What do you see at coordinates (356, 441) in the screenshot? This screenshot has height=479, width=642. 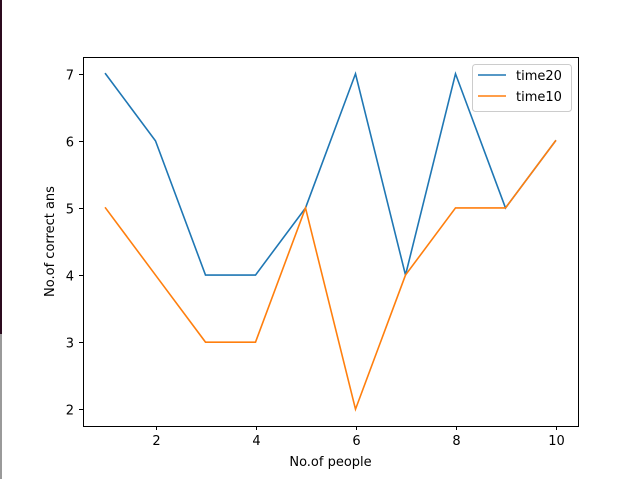 I see `x-tick-label: 6` at bounding box center [356, 441].